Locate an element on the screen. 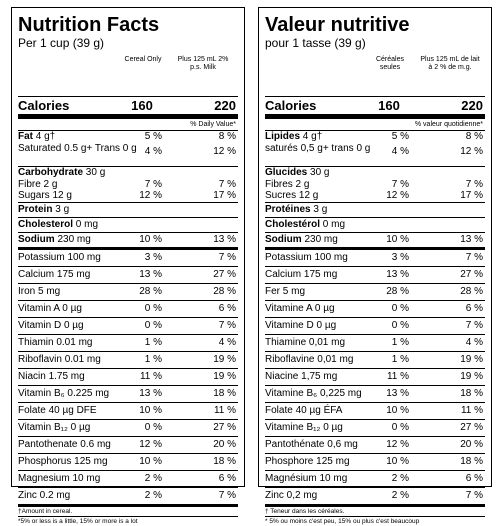 The image size is (500, 526). carbohydrate-label: Carbohydrate 30 g is located at coordinates (62, 172).